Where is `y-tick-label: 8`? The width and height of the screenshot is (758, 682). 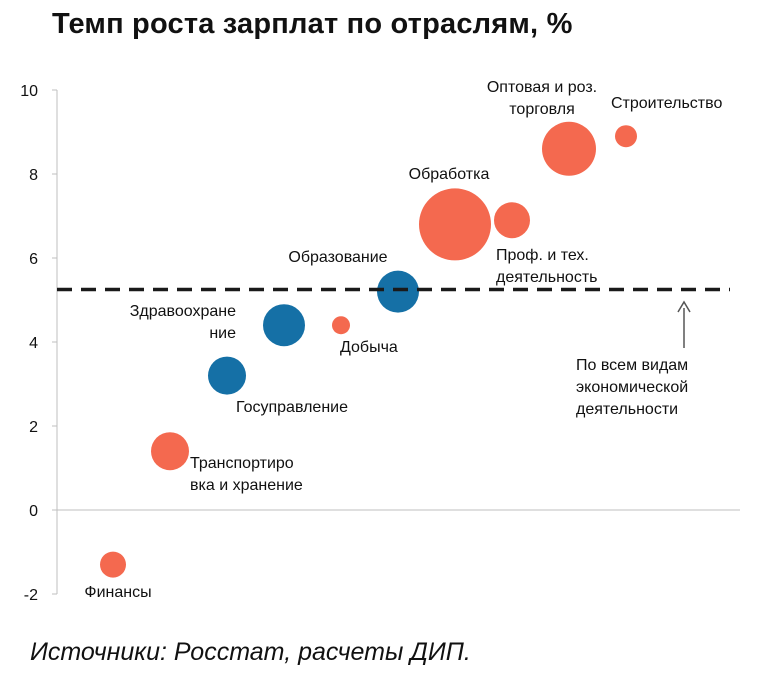
y-tick-label: 8 is located at coordinates (33, 175).